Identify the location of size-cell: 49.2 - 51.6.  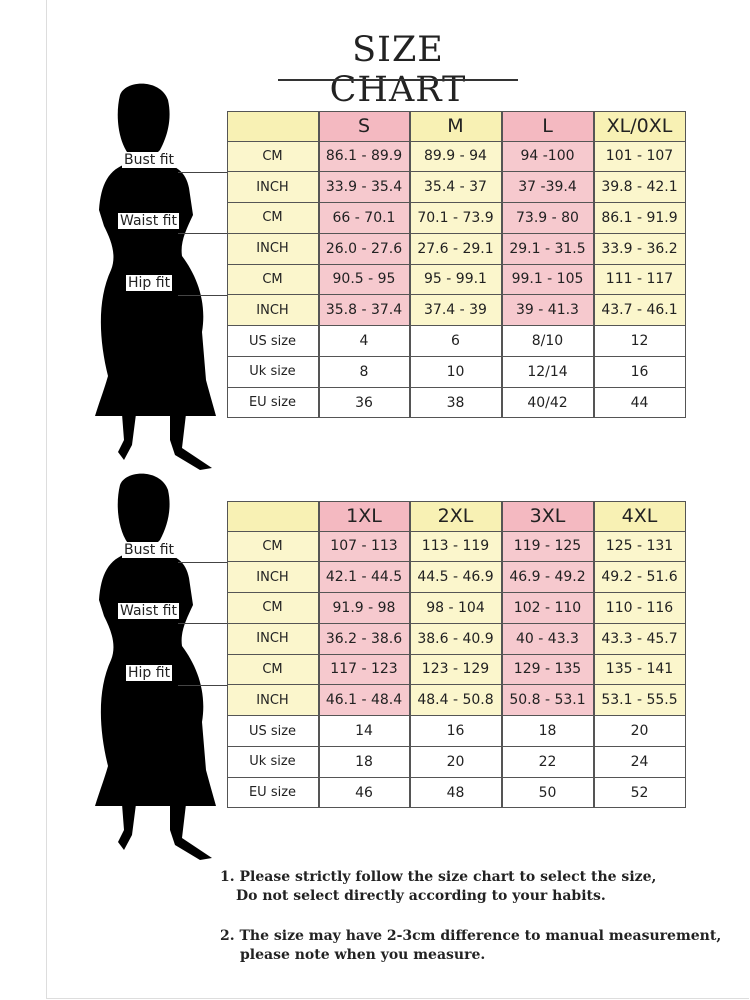
(639, 577).